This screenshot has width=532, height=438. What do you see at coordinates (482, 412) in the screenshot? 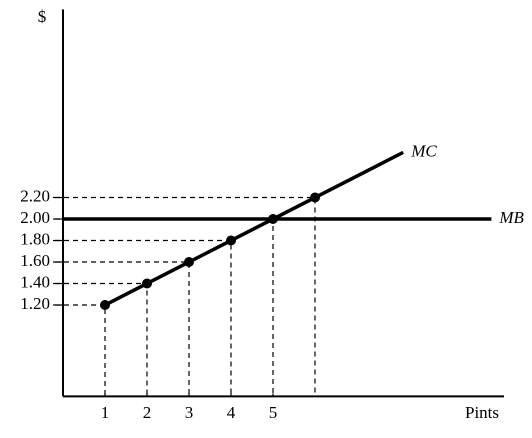
I see `x-axis-label: Pints` at bounding box center [482, 412].